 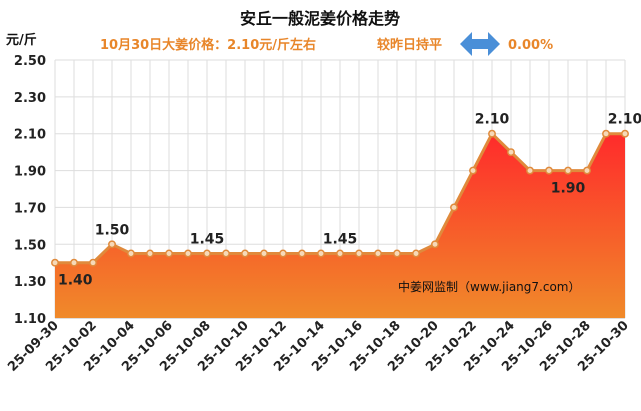 I want to click on chart-title: 安丘一般泥姜价格走势, so click(x=320, y=18).